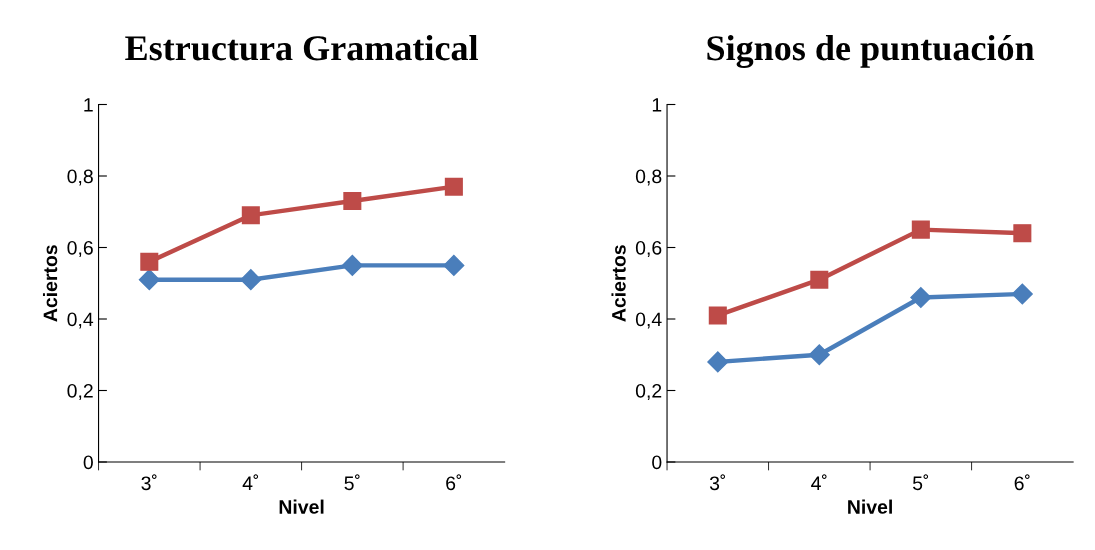 This screenshot has width=1095, height=550. Describe the element at coordinates (301, 48) in the screenshot. I see `chart-title: Estructura Gramatical` at that location.